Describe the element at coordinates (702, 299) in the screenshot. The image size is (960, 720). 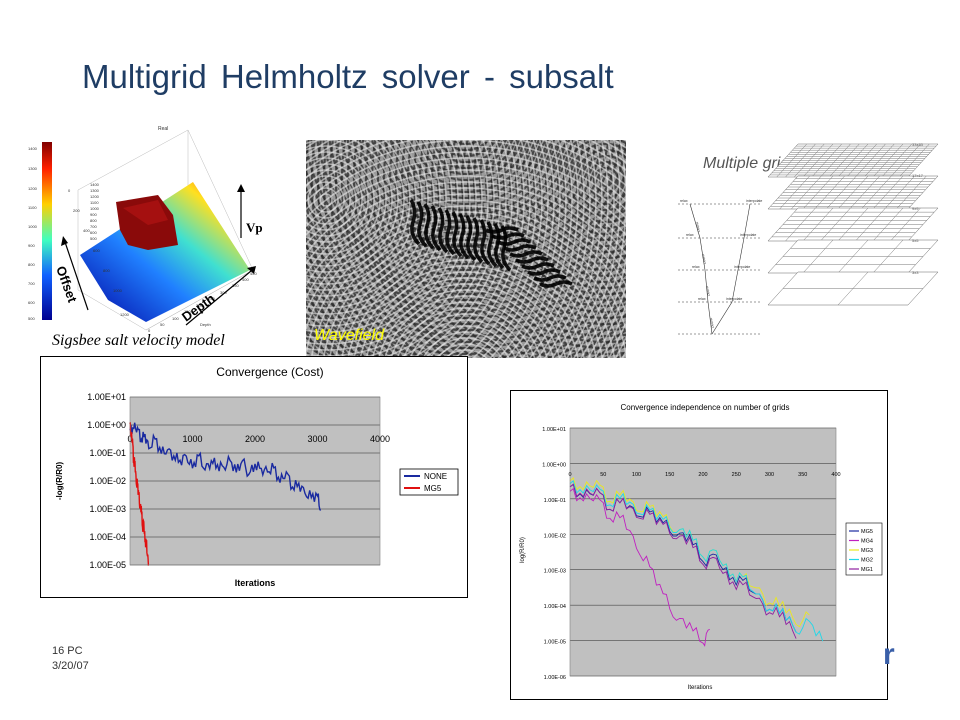
I see `relax-label: relax` at that location.